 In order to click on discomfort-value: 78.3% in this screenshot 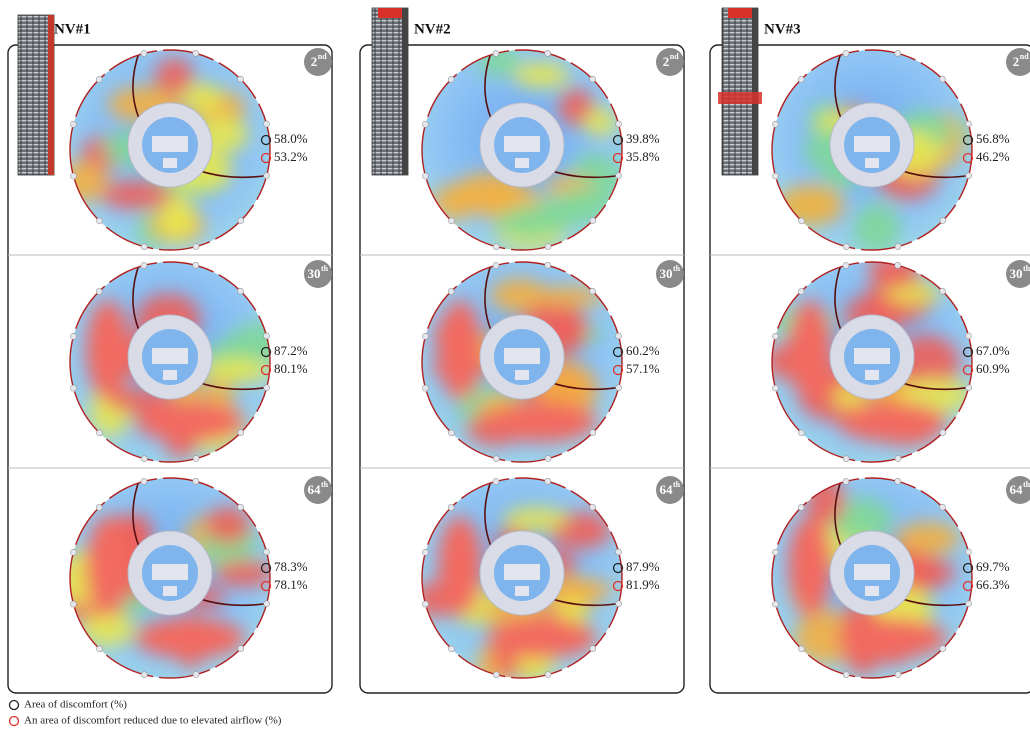, I will do `click(291, 566)`.